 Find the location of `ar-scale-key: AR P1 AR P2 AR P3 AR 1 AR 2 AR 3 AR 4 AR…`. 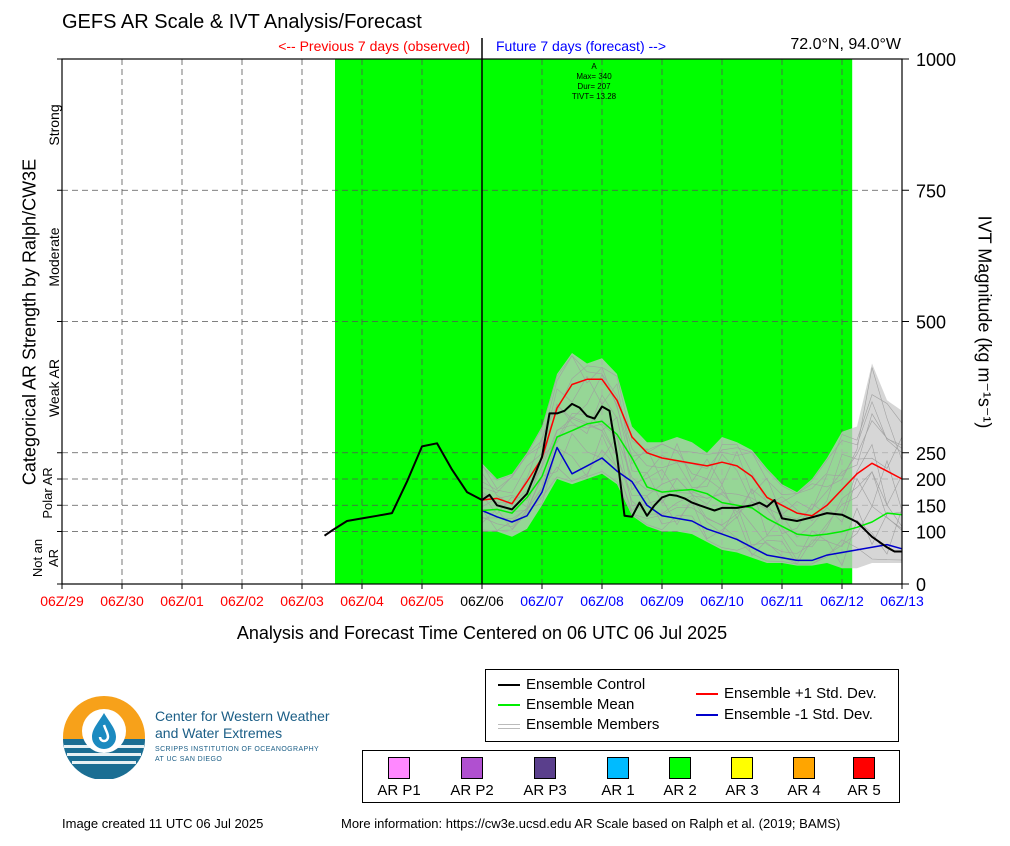

ar-scale-key: AR P1 AR P2 AR P3 AR 1 AR 2 AR 3 AR 4 AR… is located at coordinates (631, 776).